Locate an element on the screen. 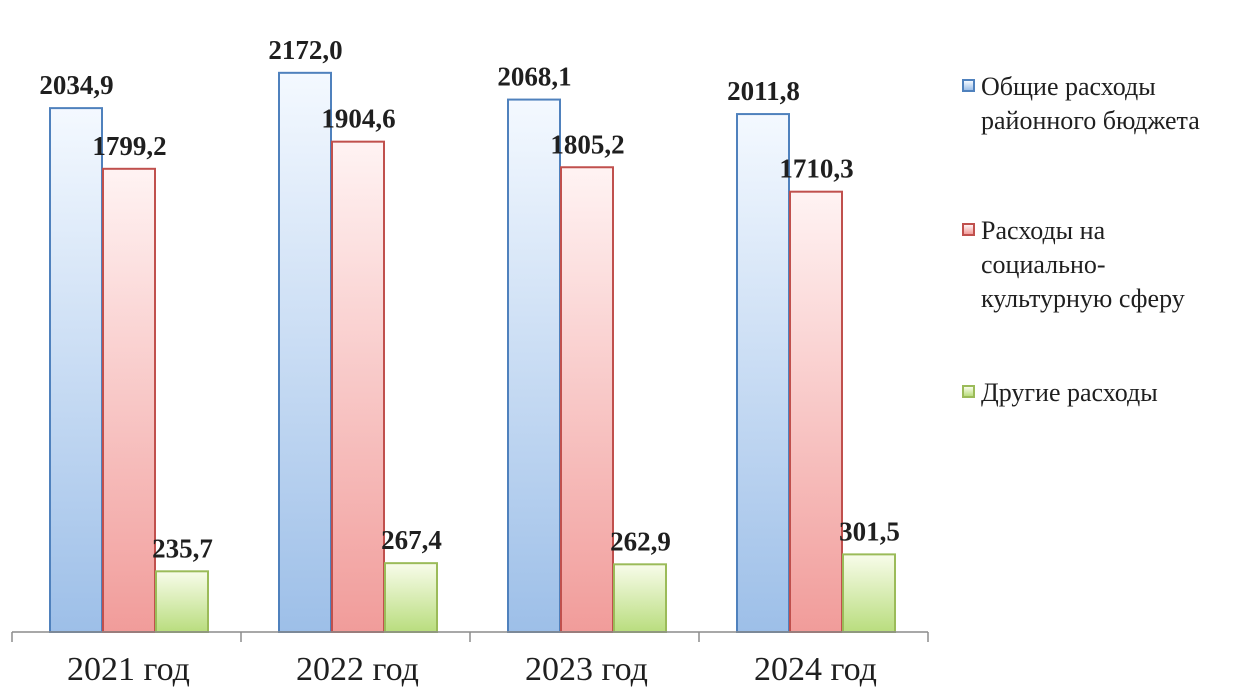 This screenshot has width=1236, height=692. legend-item-total-expenses: Общие расходы районного бюджета is located at coordinates (1095, 104).